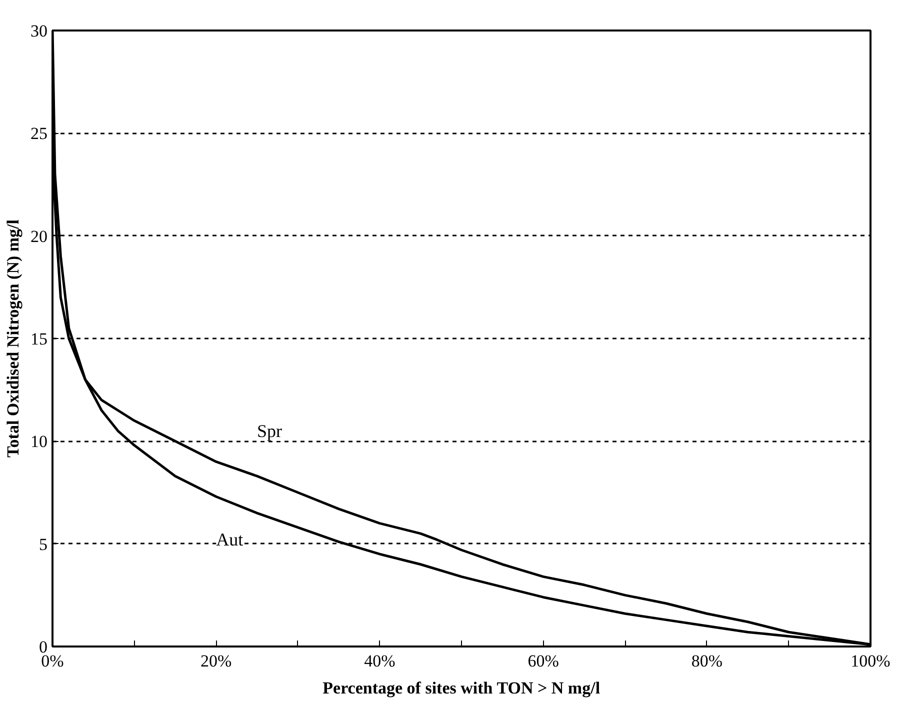  What do you see at coordinates (706, 661) in the screenshot?
I see `x-tick-label: 80%` at bounding box center [706, 661].